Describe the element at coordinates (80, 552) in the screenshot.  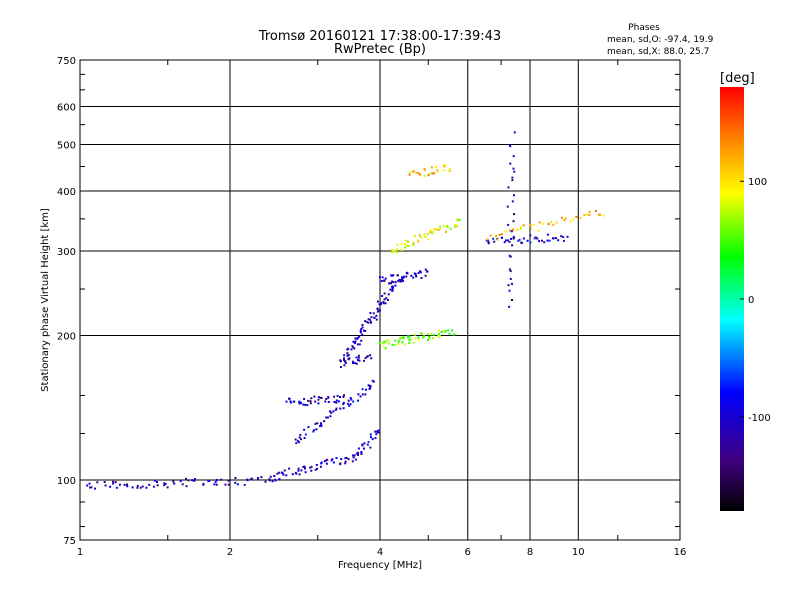
I see `x-tick-label: 1` at that location.